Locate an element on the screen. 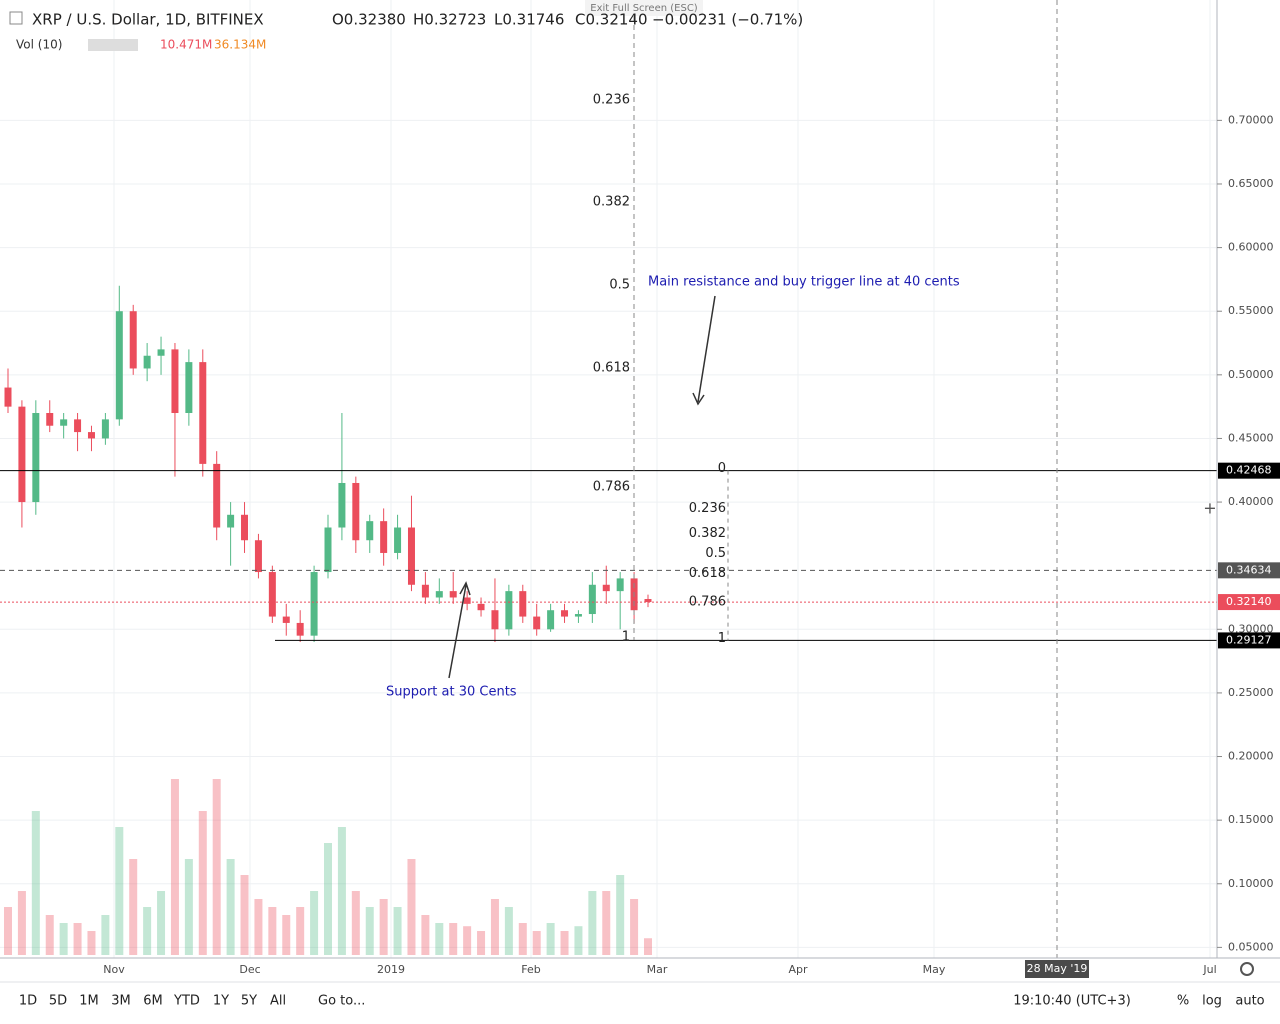  fib-right-label: 1 is located at coordinates (722, 638).